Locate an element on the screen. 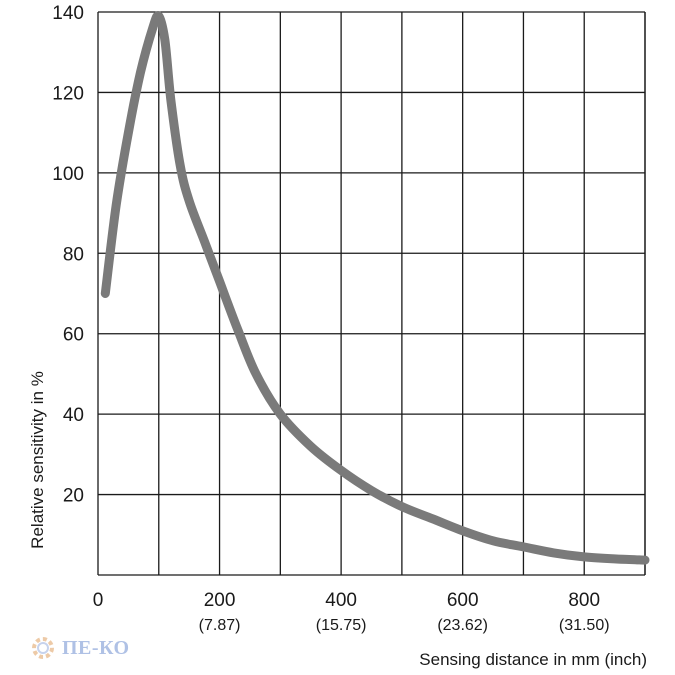 Image resolution: width=675 pixels, height=675 pixels. x-tick-label: 600 is located at coordinates (463, 600).